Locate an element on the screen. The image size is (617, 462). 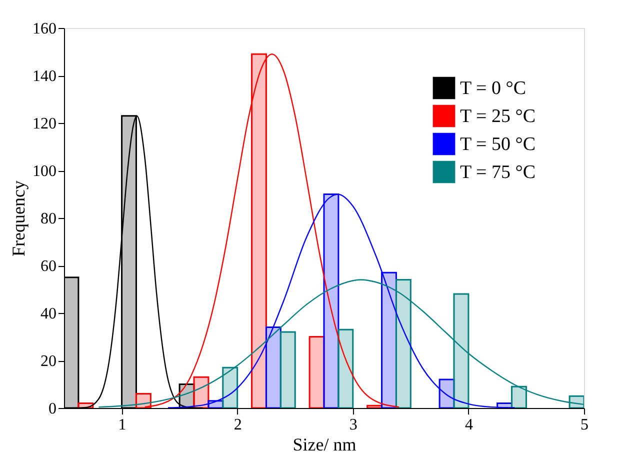
legend-label: T = 0 °C is located at coordinates (493, 88).